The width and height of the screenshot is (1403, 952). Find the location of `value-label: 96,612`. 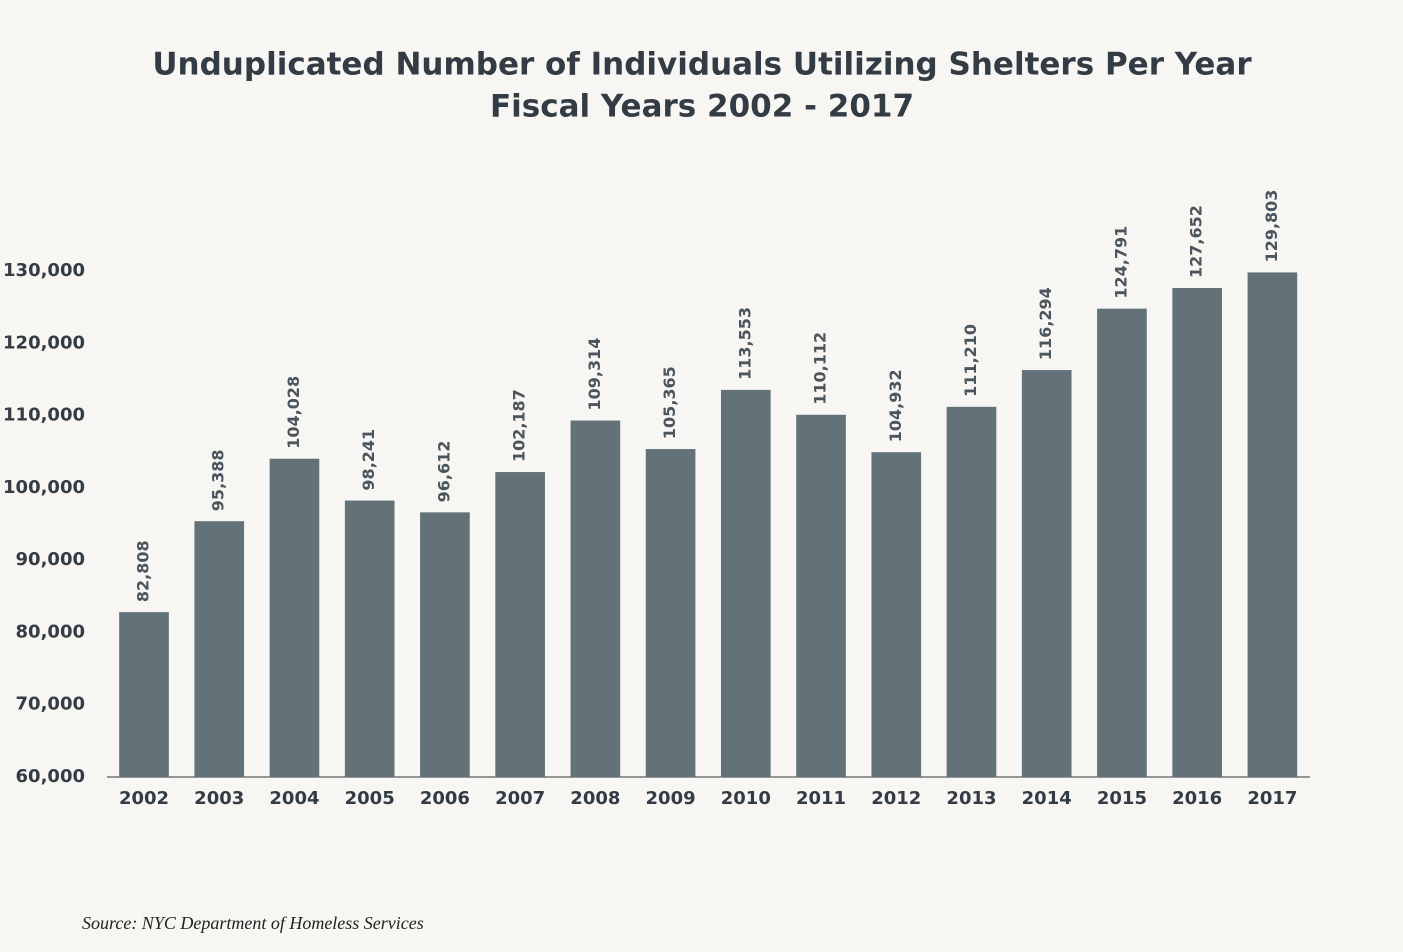

value-label: 96,612 is located at coordinates (443, 472).